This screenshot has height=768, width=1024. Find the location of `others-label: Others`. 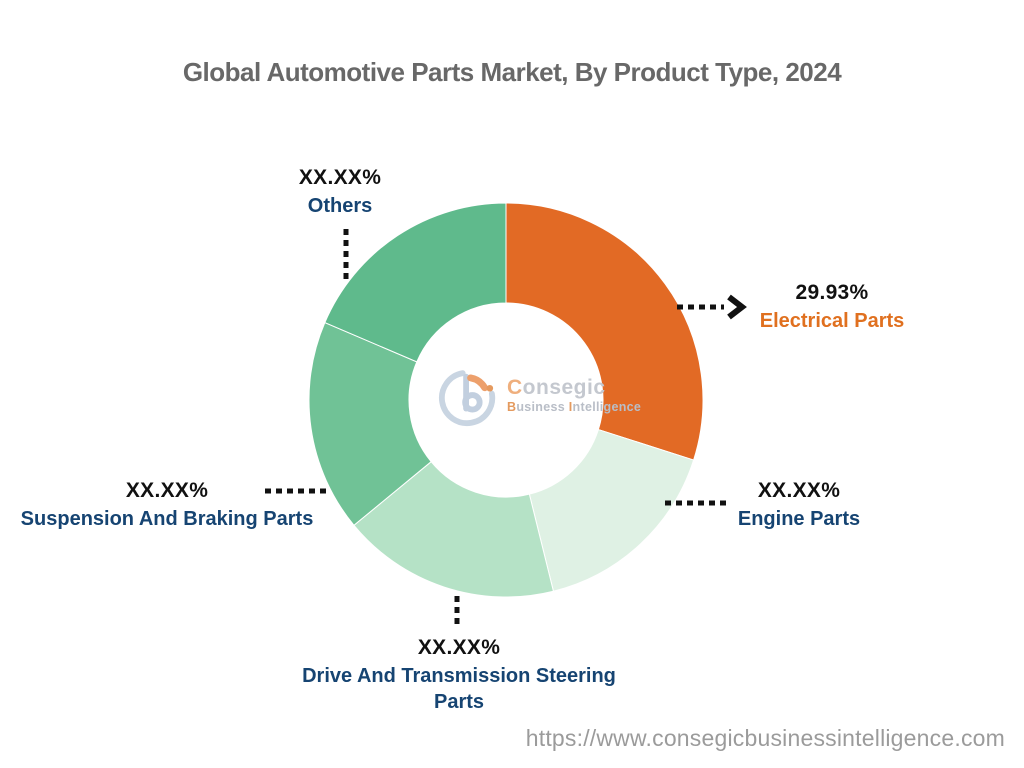

others-label: Others is located at coordinates (340, 206).